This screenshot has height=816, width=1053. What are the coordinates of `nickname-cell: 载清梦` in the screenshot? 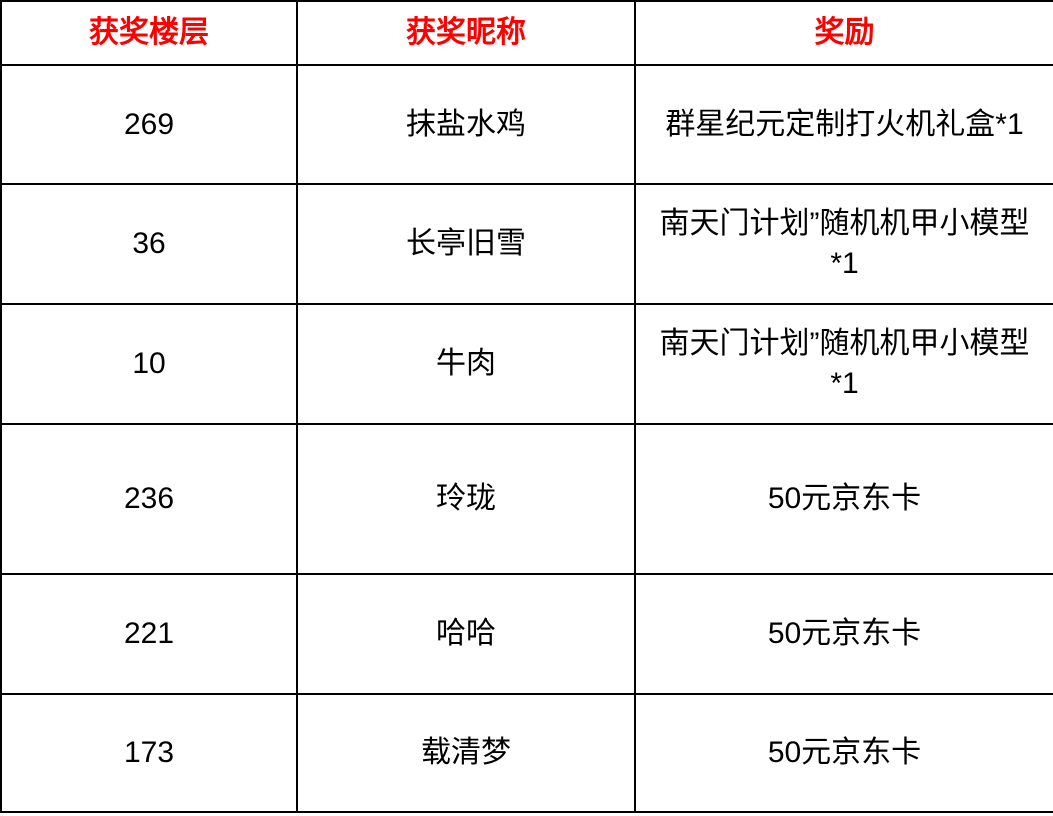 It's located at (466, 753).